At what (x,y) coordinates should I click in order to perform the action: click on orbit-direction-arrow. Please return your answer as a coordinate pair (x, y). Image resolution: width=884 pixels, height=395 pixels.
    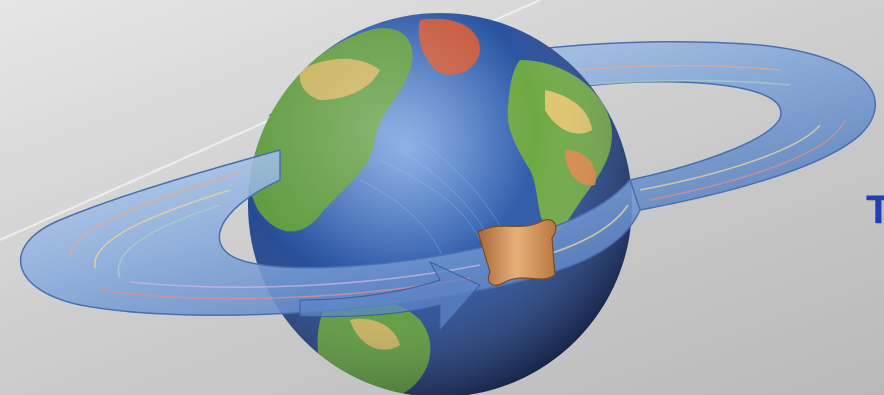
    Looking at the image, I should click on (390, 296).